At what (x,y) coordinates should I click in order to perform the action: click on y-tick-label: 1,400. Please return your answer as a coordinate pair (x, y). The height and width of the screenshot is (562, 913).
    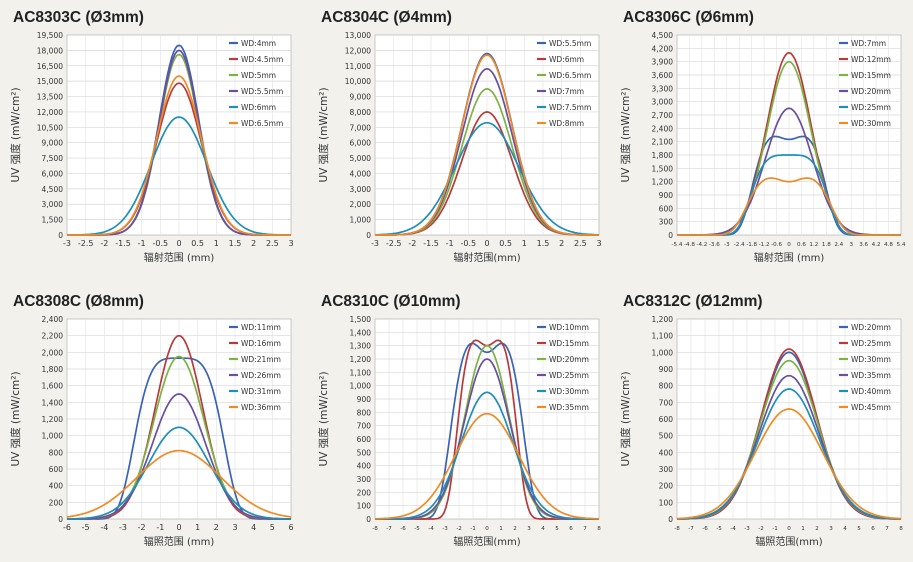
    Looking at the image, I should click on (361, 332).